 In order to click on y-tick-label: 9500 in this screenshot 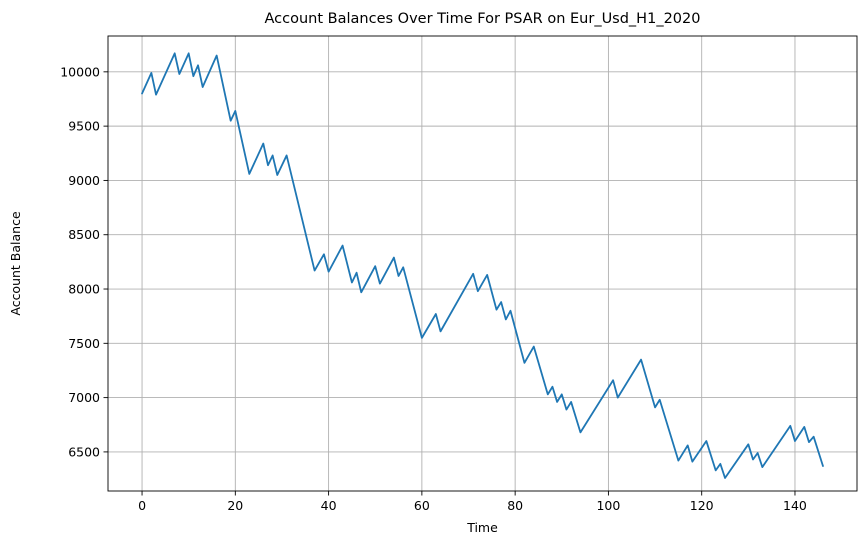, I will do `click(84, 126)`.